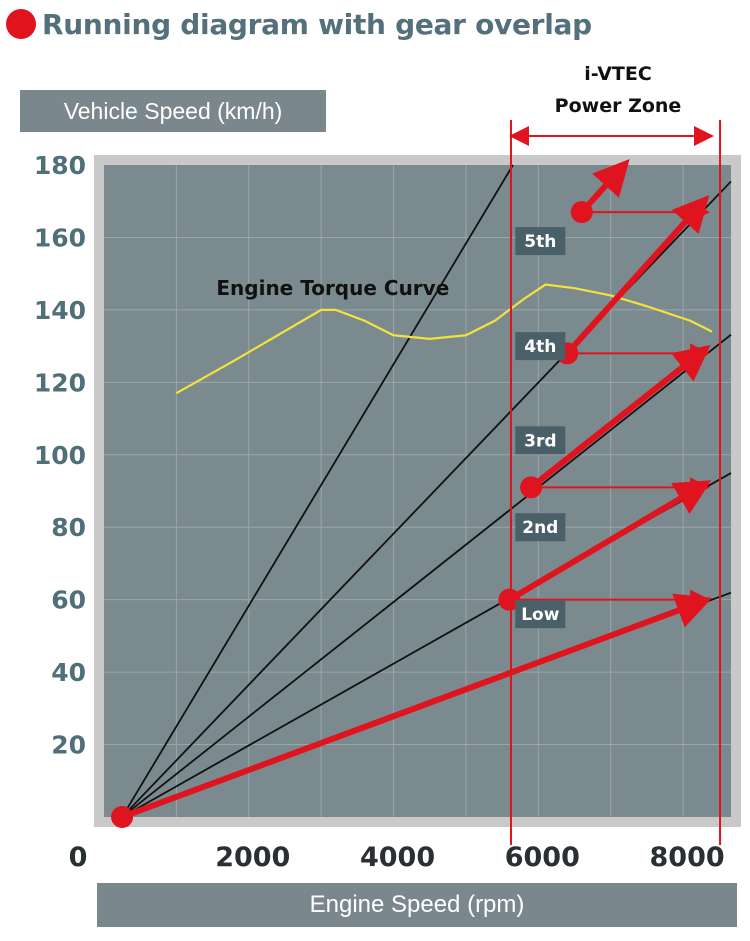  I want to click on y-tick-label: 160, so click(60, 237).